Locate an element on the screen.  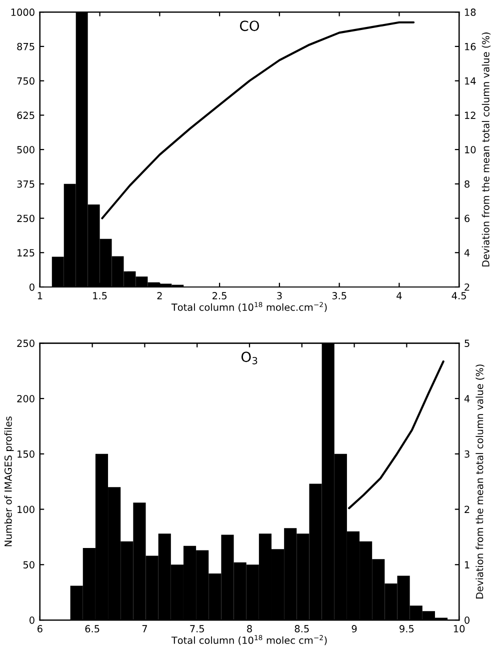
x-tick-label: 7.5 is located at coordinates (197, 628).